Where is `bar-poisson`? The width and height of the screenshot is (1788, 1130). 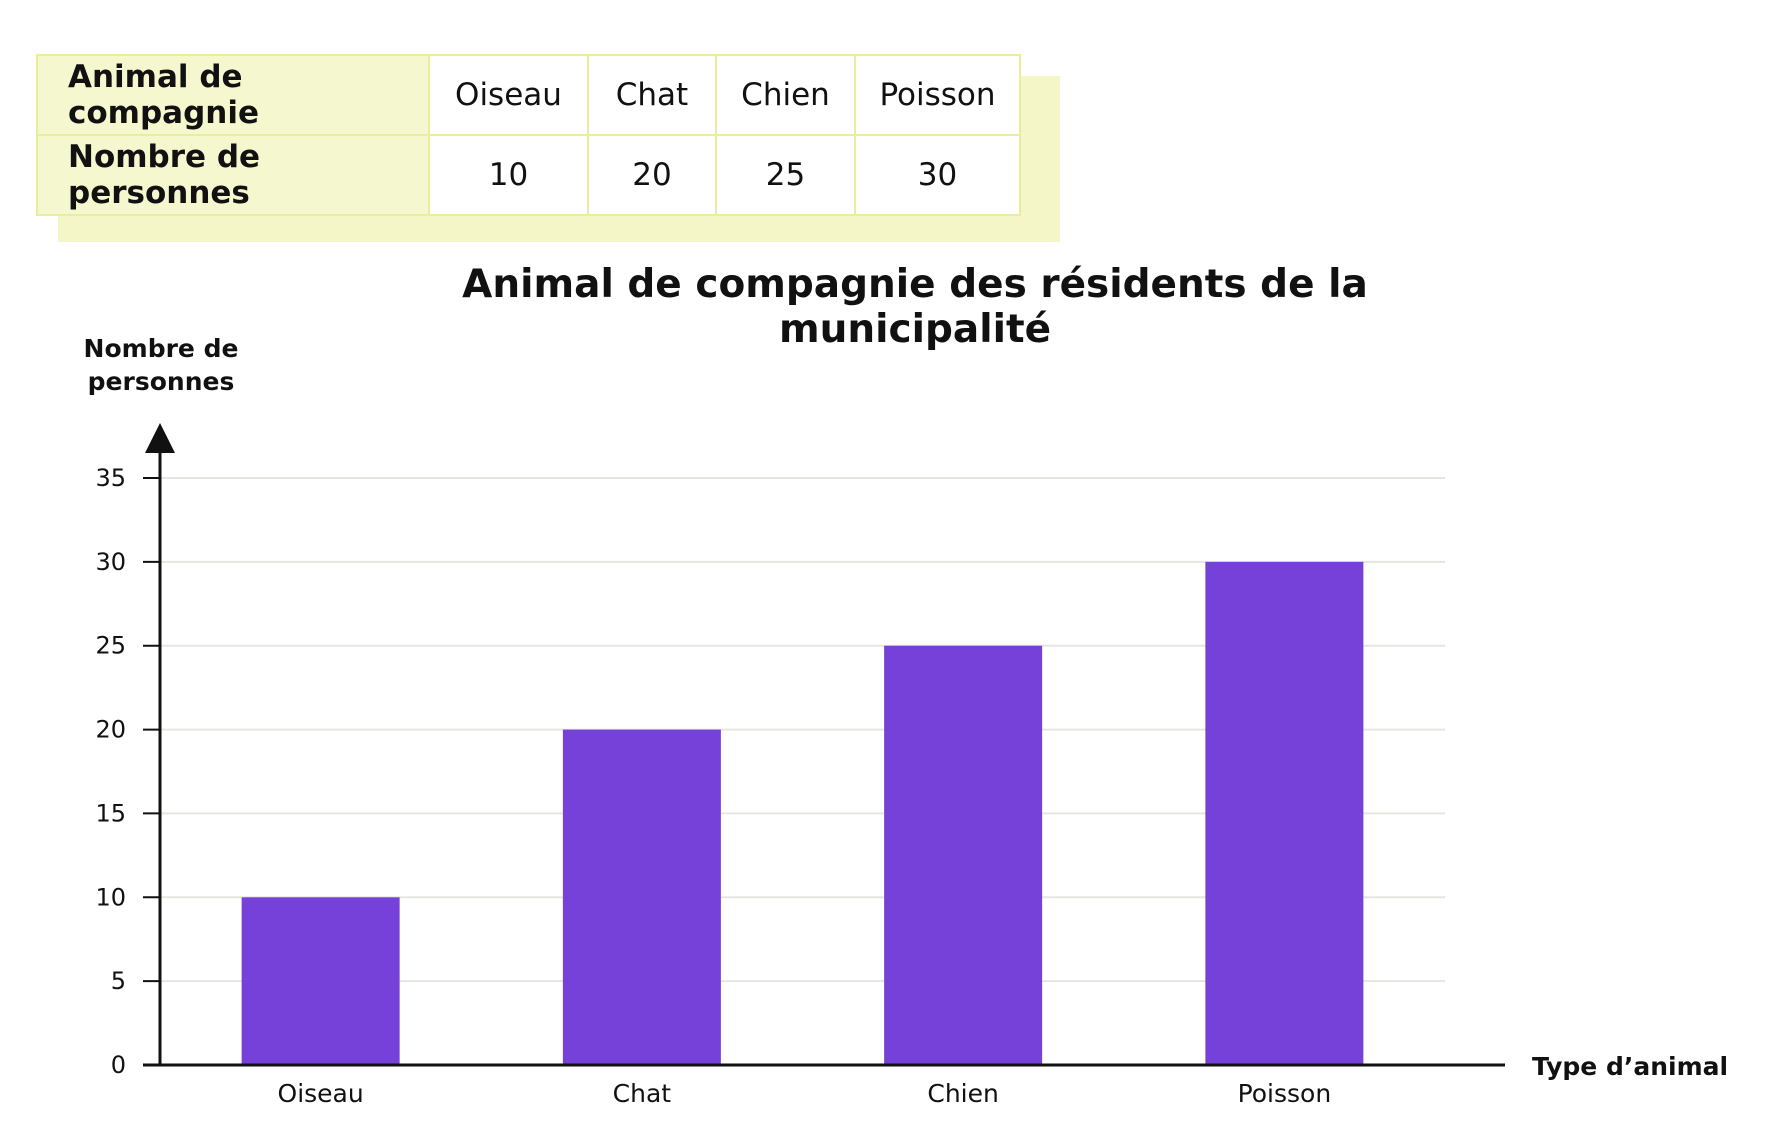 bar-poisson is located at coordinates (1284, 813).